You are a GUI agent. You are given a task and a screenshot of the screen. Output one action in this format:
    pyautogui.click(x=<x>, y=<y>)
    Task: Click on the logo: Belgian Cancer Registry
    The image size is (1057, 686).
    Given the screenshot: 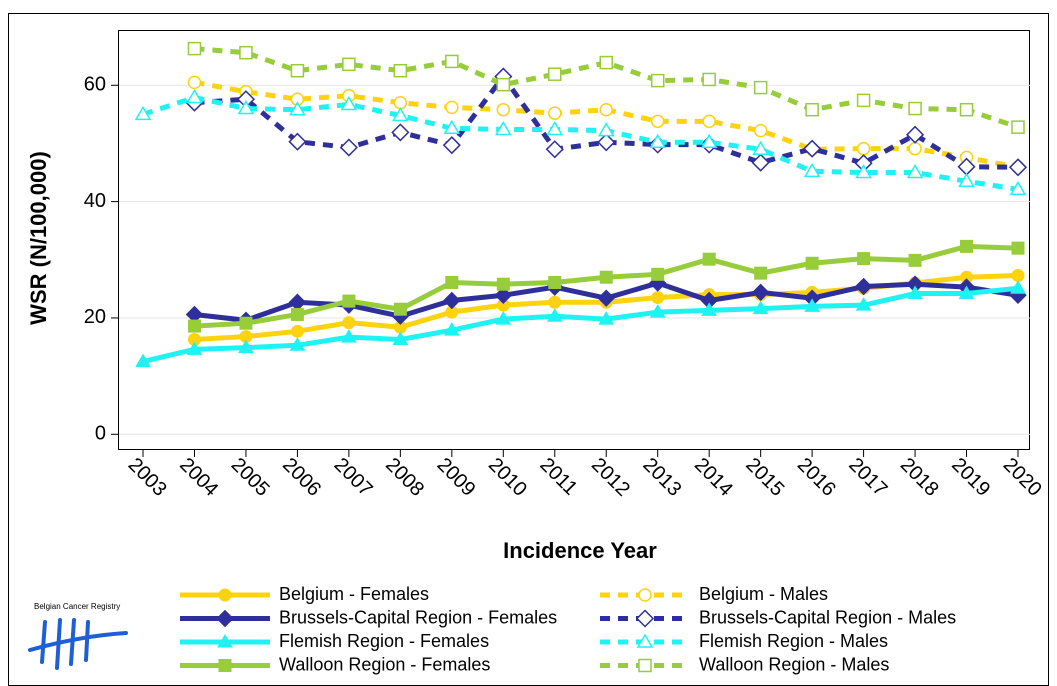 What is the action you would take?
    pyautogui.click(x=78, y=636)
    